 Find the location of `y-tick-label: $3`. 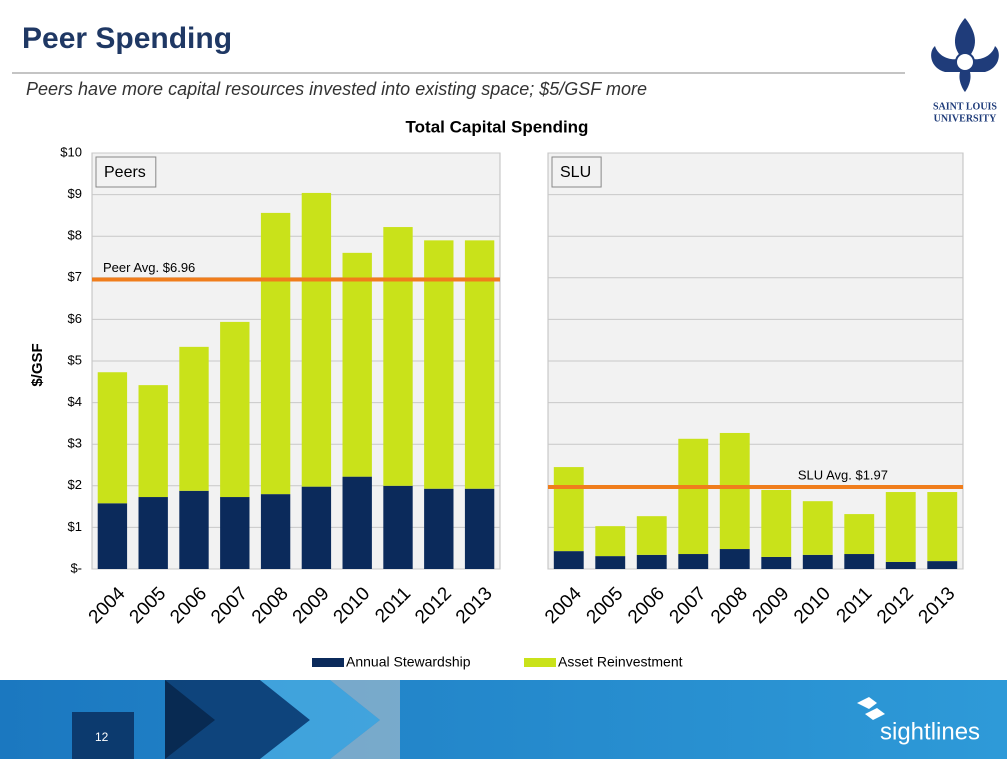

y-tick-label: $3 is located at coordinates (75, 443).